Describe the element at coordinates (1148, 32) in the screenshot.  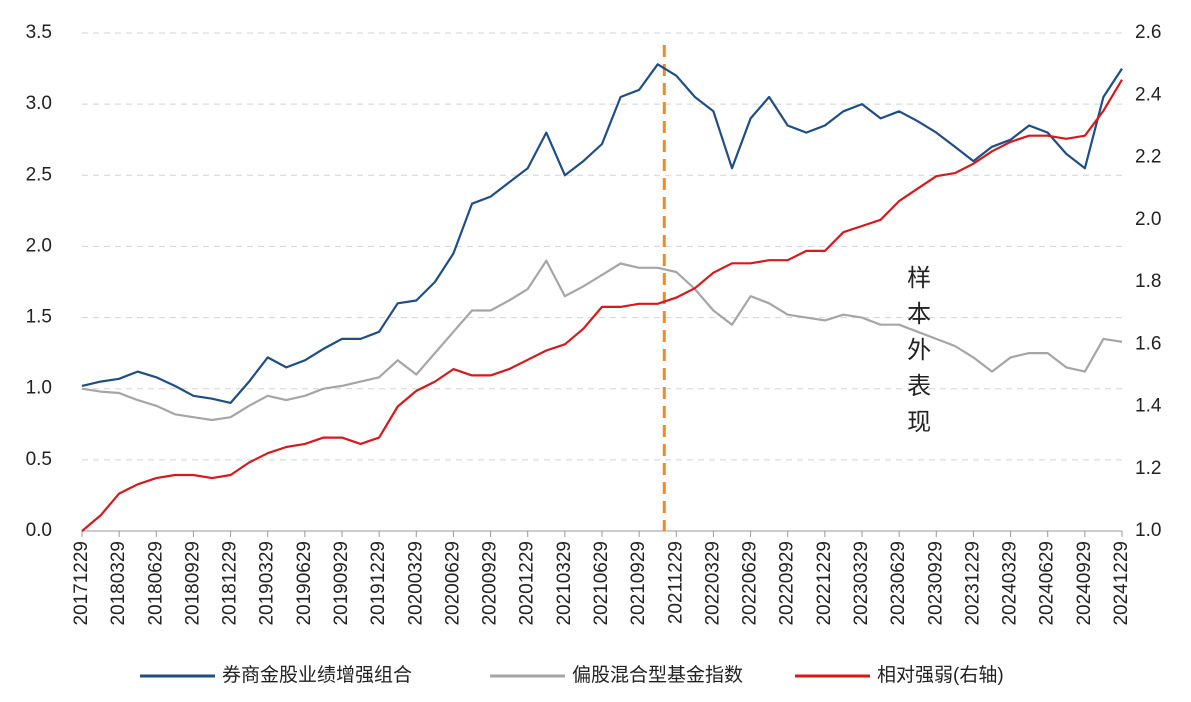
I see `y2-tick-label: 2.6` at that location.